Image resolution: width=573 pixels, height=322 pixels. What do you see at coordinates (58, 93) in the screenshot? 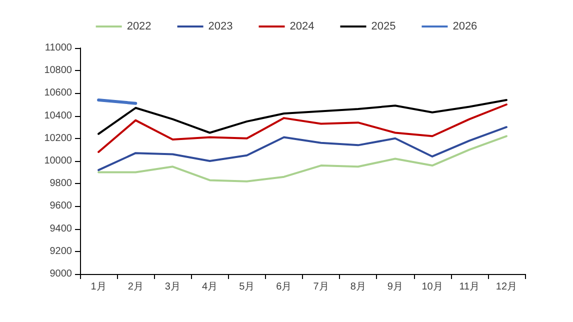
I see `y-tick-label: 10600` at bounding box center [58, 93].